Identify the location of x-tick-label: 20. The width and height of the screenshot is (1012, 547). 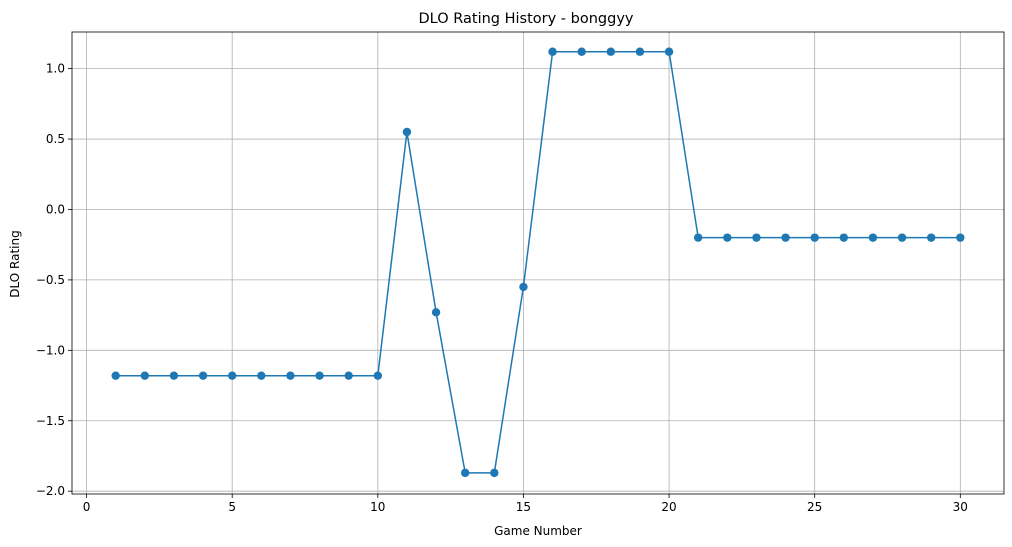
(668, 507).